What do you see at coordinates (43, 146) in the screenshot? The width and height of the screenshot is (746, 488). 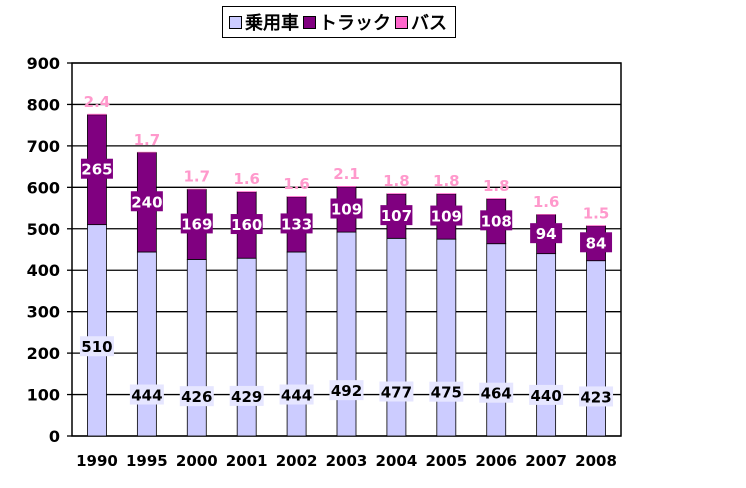 I see `y-tick-label: 700` at bounding box center [43, 146].